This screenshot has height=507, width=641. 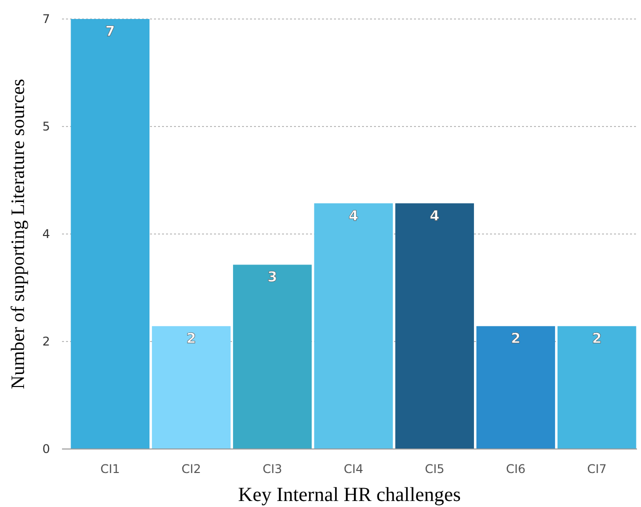 What do you see at coordinates (273, 278) in the screenshot?
I see `data-label: 3` at bounding box center [273, 278].